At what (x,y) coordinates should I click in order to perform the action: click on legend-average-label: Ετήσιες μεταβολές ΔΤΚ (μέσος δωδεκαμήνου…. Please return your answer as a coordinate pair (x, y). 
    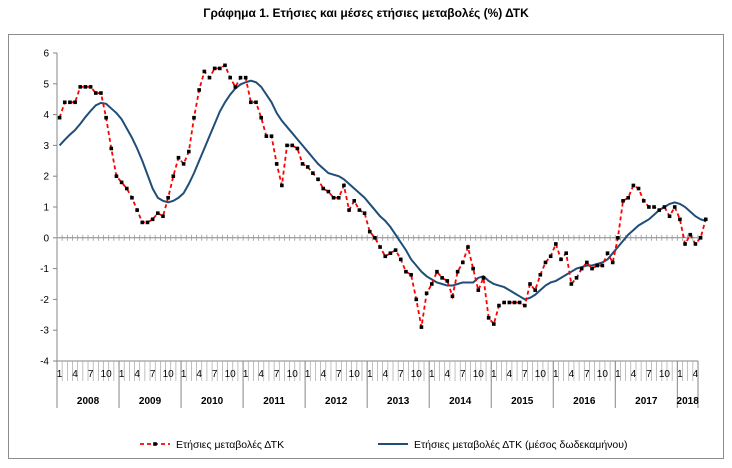
    Looking at the image, I should click on (521, 445).